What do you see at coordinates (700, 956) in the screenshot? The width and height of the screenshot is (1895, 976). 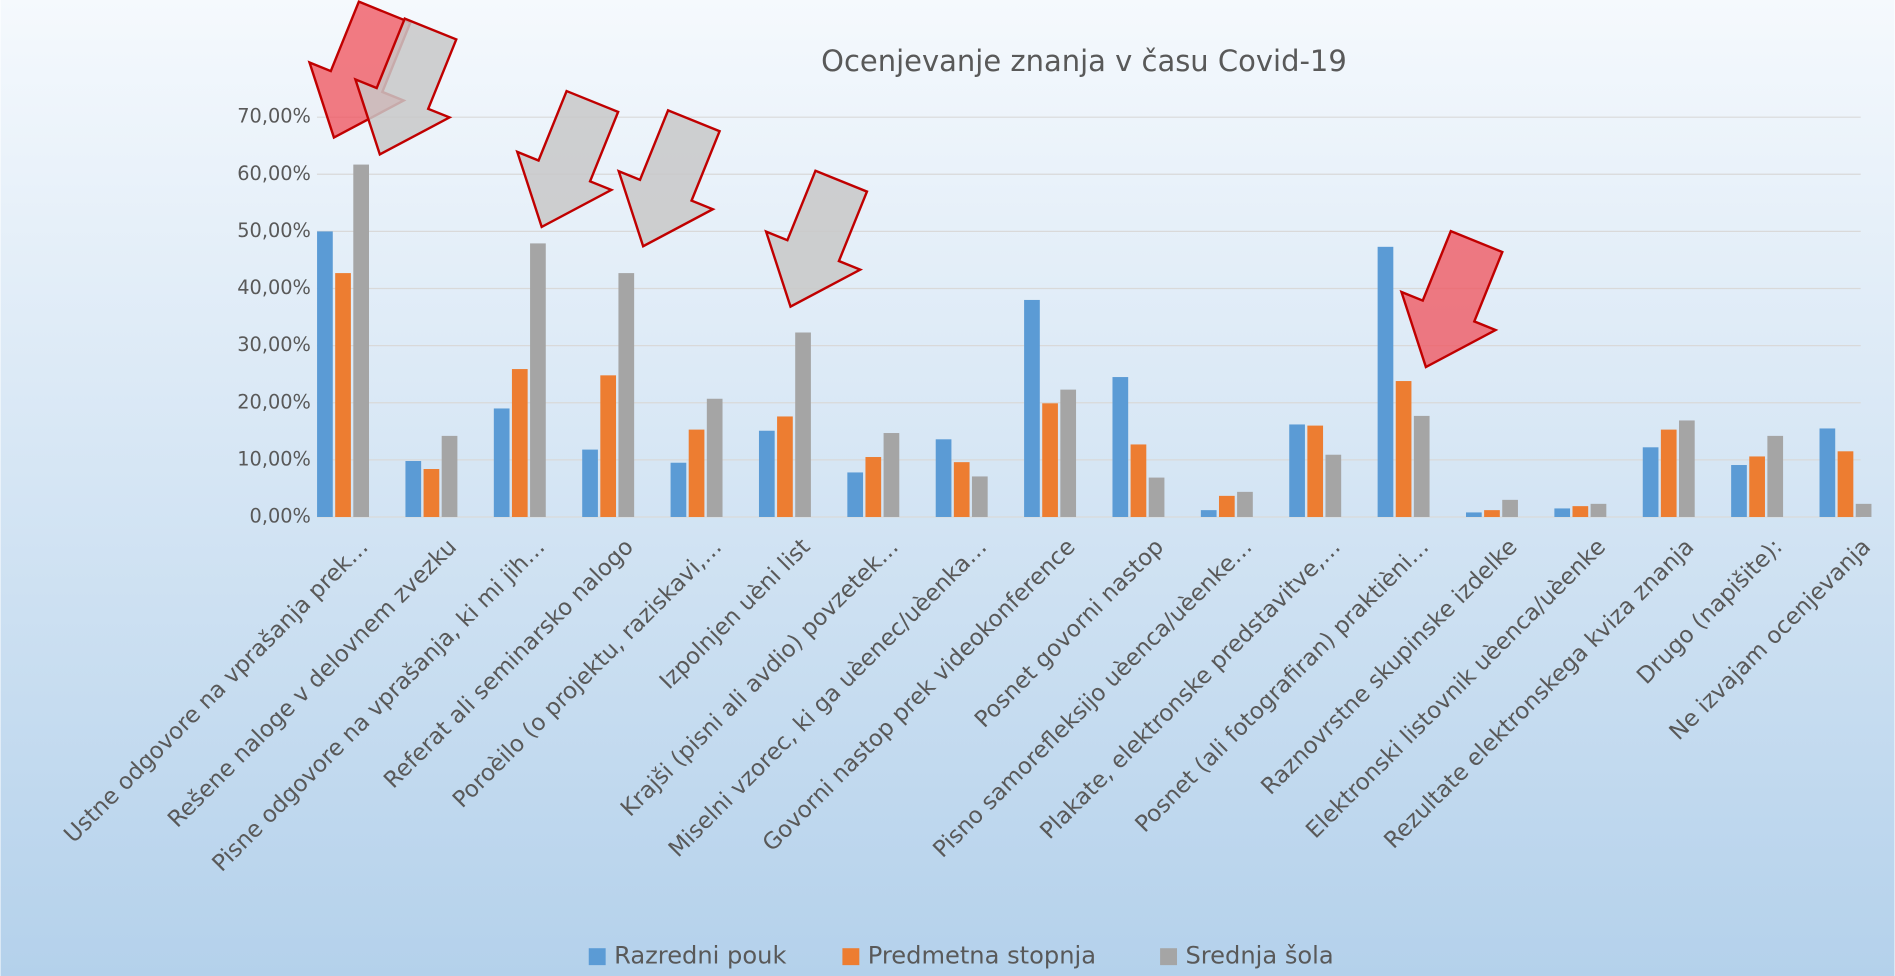 I see `legend-label: Razredni pouk` at bounding box center [700, 956].